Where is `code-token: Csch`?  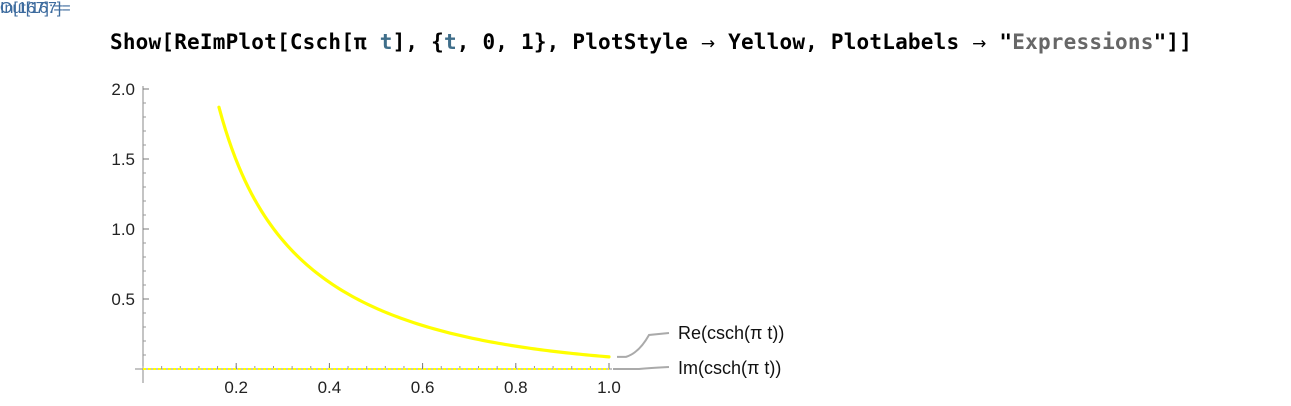
code-token: Csch is located at coordinates (315, 42).